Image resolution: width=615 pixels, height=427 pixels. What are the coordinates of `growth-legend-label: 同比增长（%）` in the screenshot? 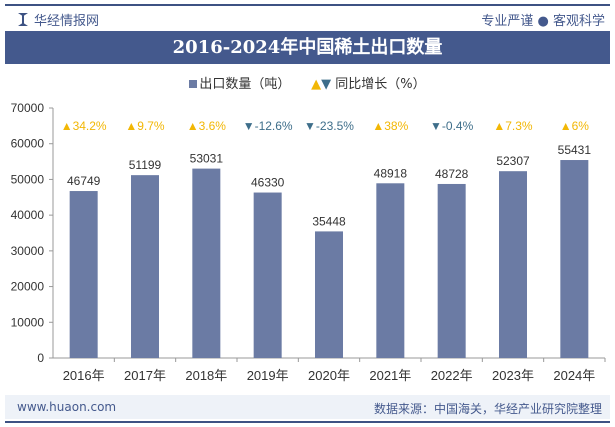 It's located at (380, 84).